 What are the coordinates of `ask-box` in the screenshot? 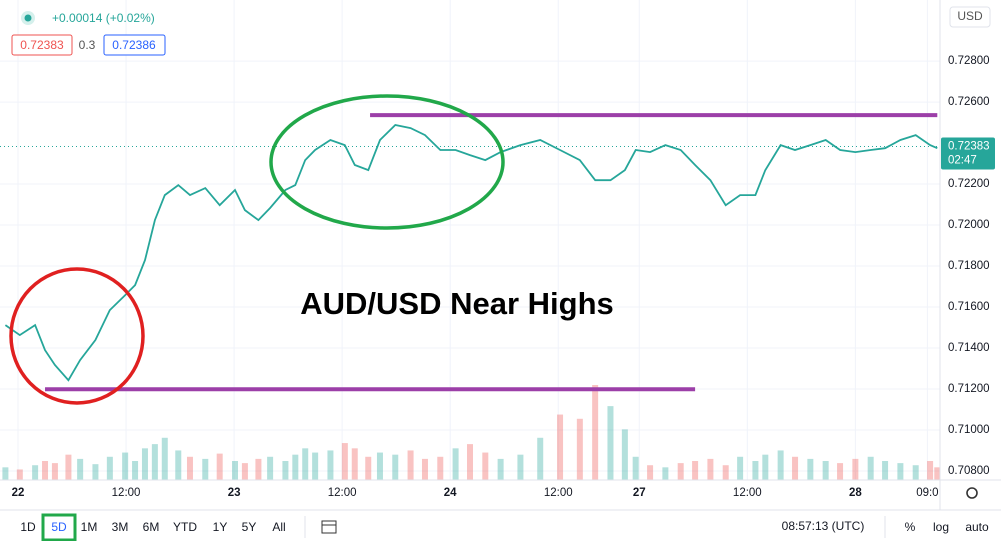 It's located at (134, 45).